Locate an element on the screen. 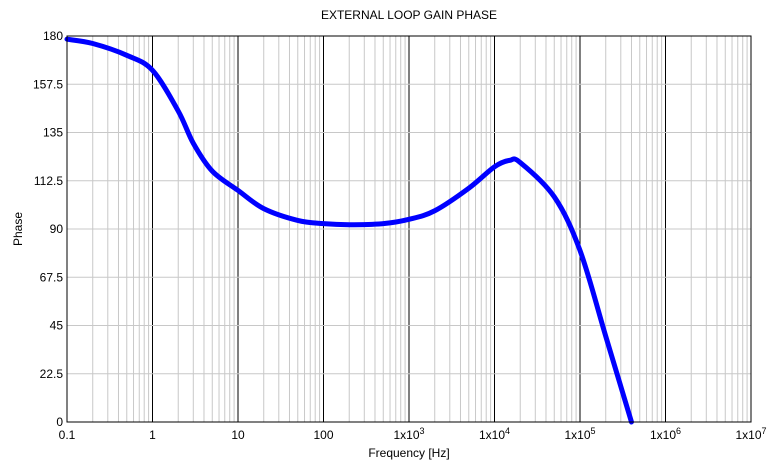 This screenshot has height=464, width=780. x-tick-label: 1x10⁵ is located at coordinates (579, 434).